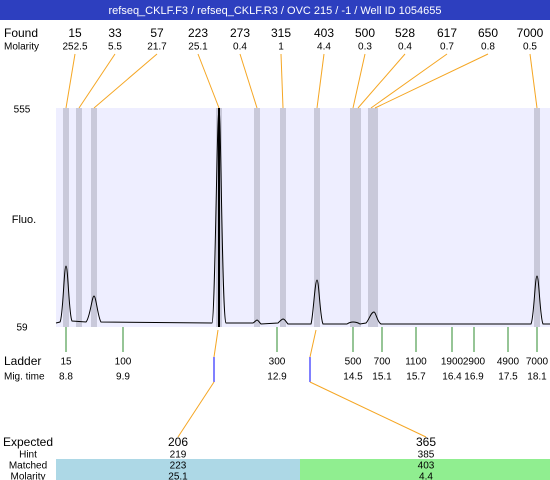 This screenshot has height=480, width=550. What do you see at coordinates (474, 377) in the screenshot?
I see `ladder-mig-time: 16.9` at bounding box center [474, 377].